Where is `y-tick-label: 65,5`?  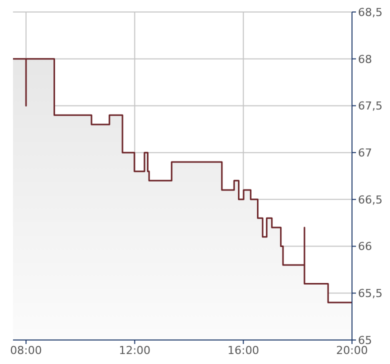 y-tick-label: 65,5 is located at coordinates (370, 293).